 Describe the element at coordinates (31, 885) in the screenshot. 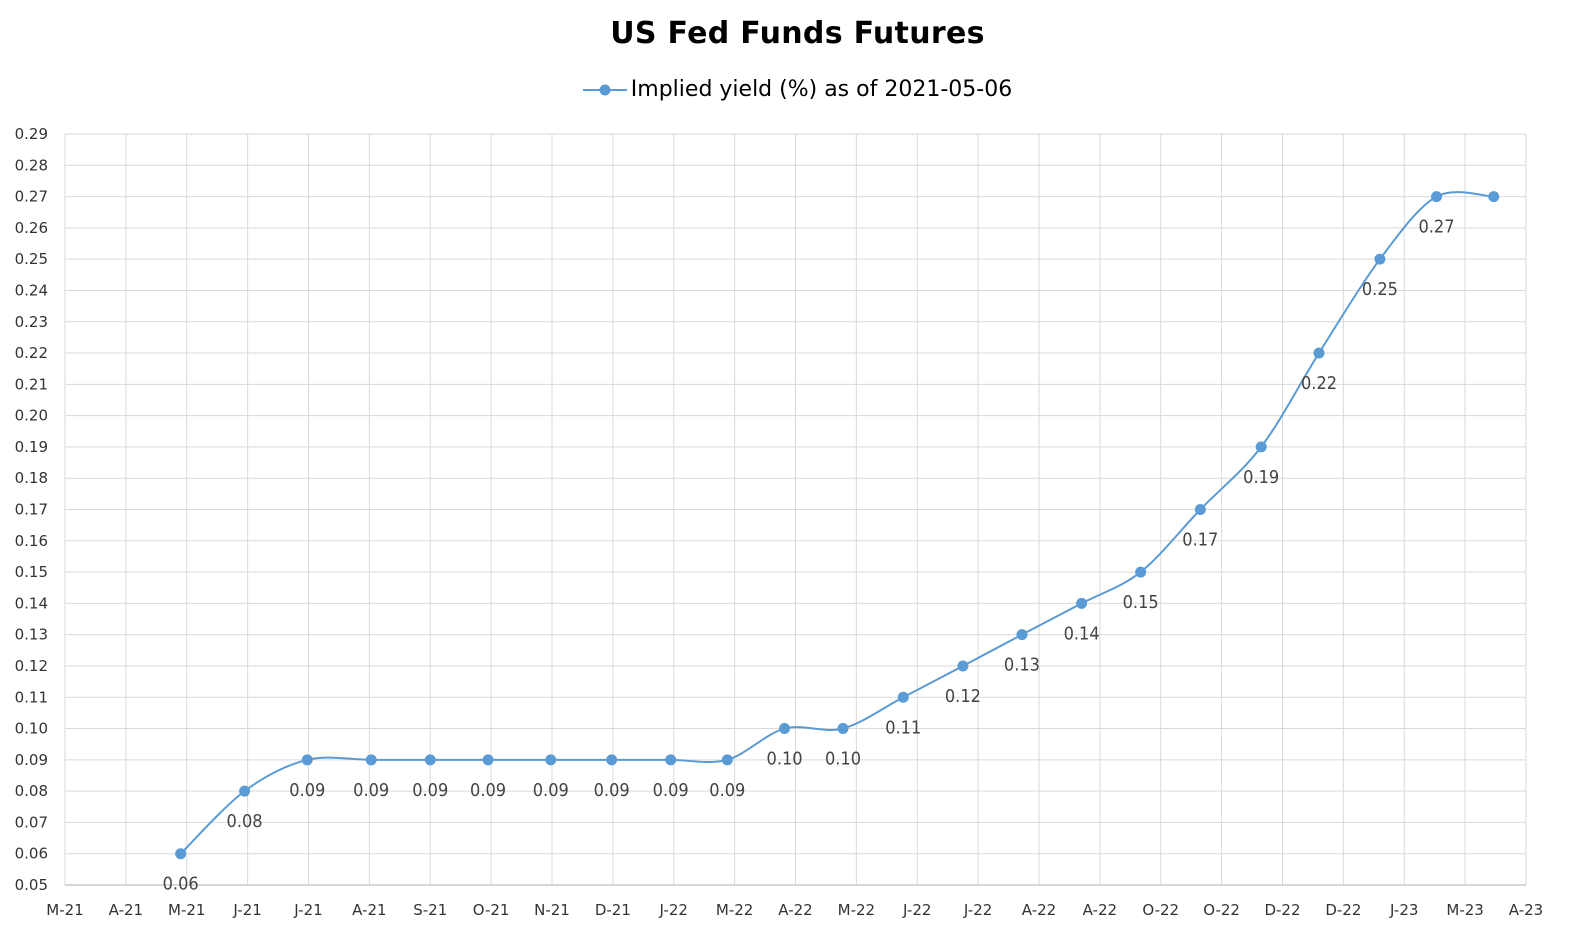

I see `y-tick-label: 0.05` at that location.